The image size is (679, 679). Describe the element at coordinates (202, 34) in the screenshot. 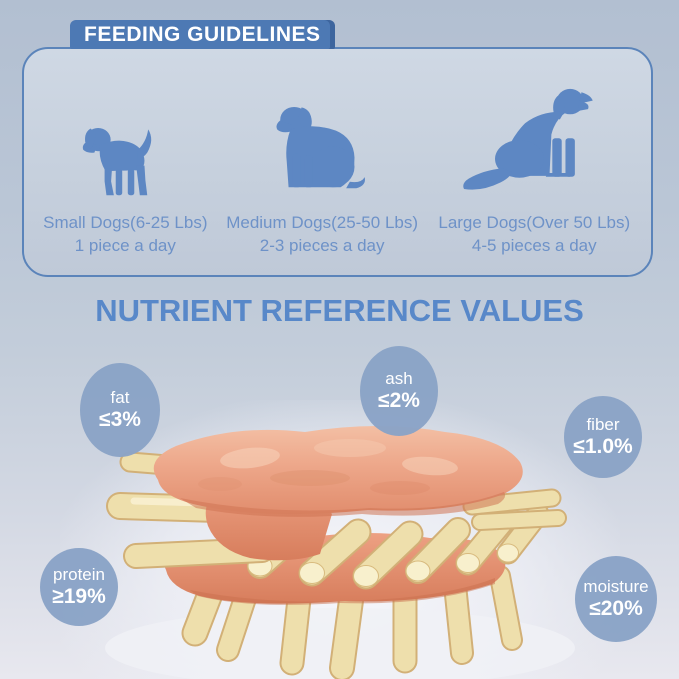

I see `feeding-guidelines-badge: FEEDING GUIDELINES` at that location.